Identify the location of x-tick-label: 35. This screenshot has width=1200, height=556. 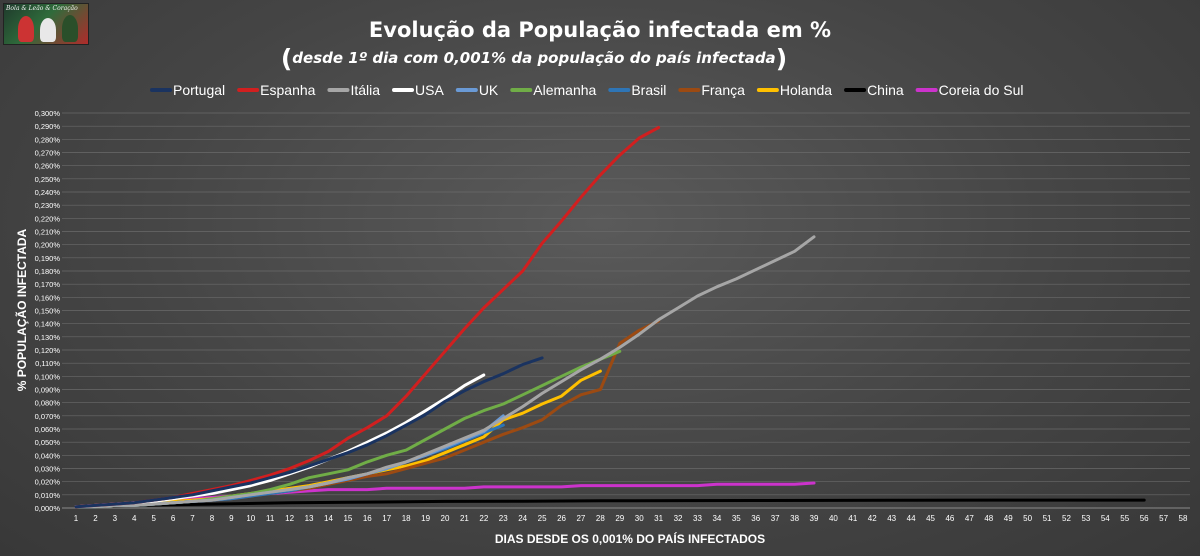
(736, 518).